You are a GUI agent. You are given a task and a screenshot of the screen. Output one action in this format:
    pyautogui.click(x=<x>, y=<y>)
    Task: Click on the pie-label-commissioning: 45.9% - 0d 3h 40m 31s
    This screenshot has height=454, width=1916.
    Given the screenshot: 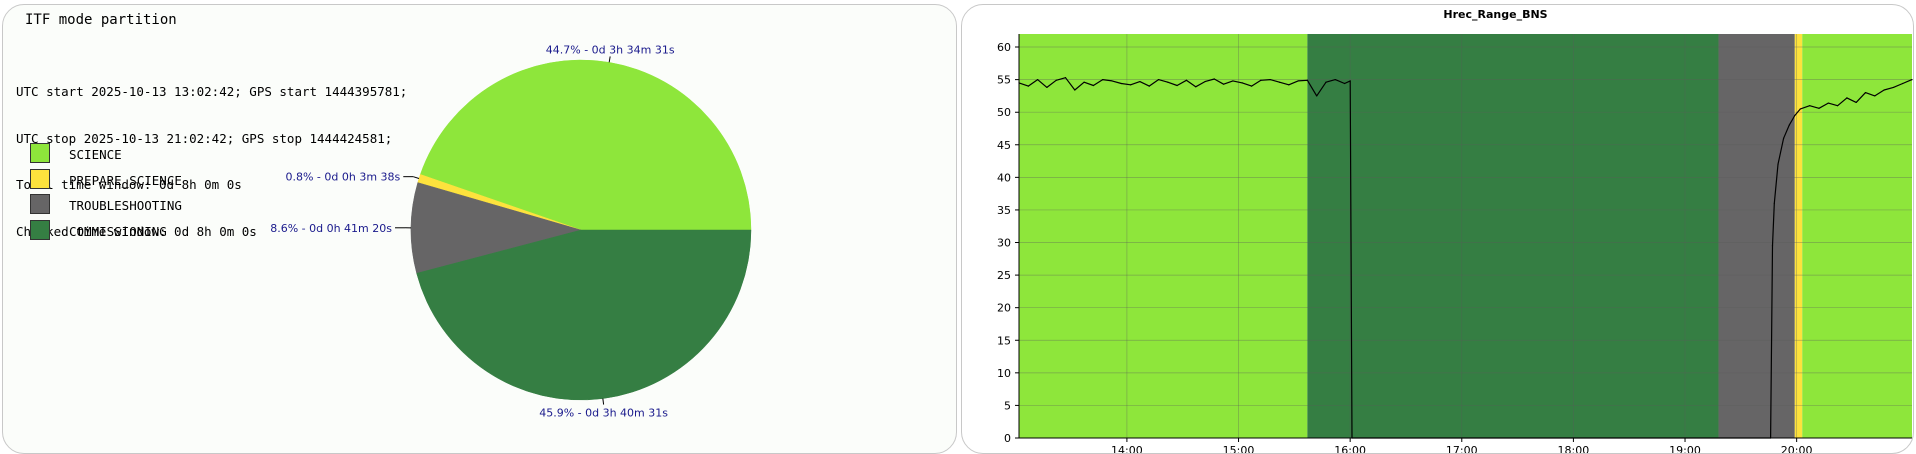 What is the action you would take?
    pyautogui.click(x=603, y=413)
    